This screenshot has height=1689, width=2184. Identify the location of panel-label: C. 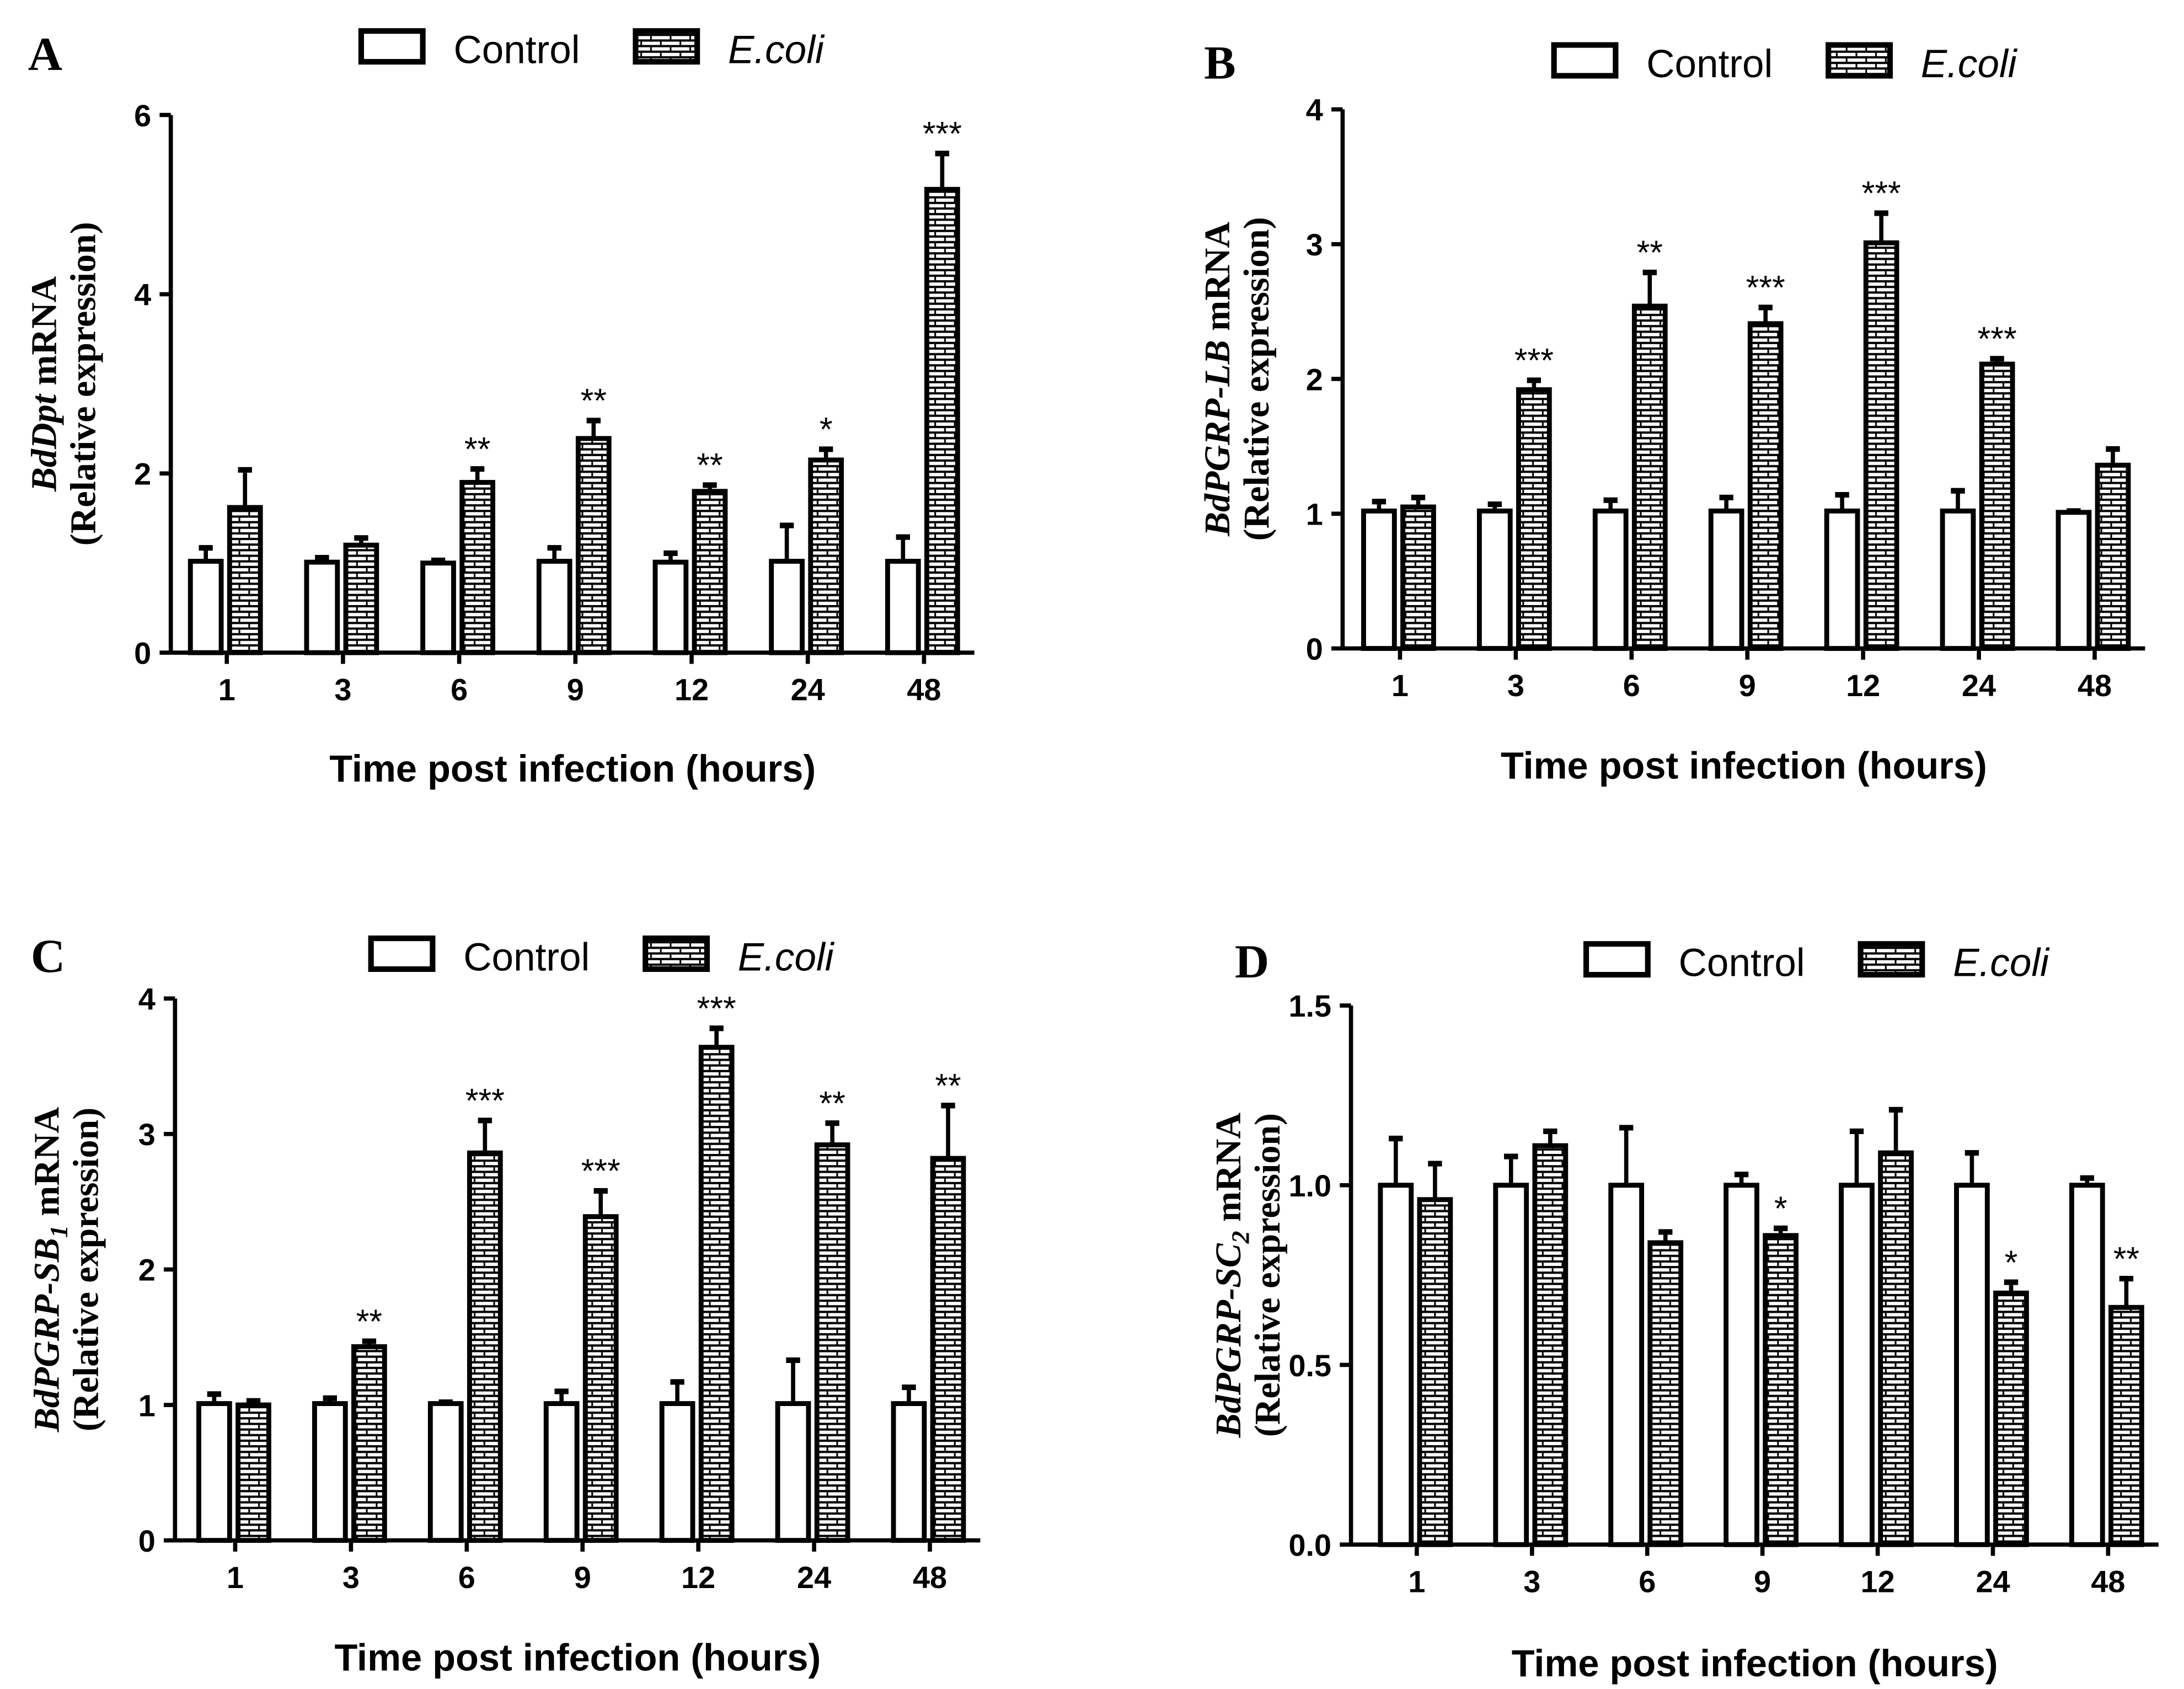
(48, 955).